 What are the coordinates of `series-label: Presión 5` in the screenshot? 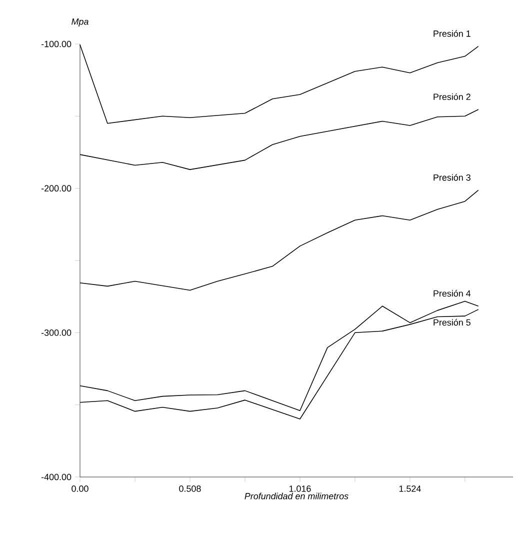 It's located at (452, 322).